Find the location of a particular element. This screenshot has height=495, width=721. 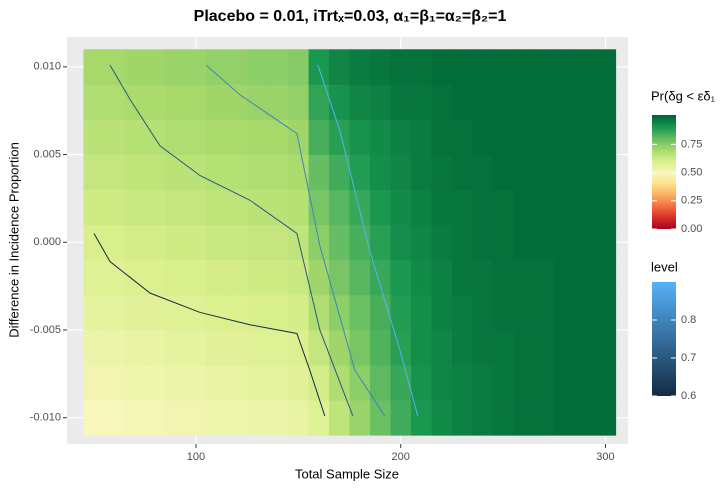

y-tick-label: 0.010 is located at coordinates (47, 67).